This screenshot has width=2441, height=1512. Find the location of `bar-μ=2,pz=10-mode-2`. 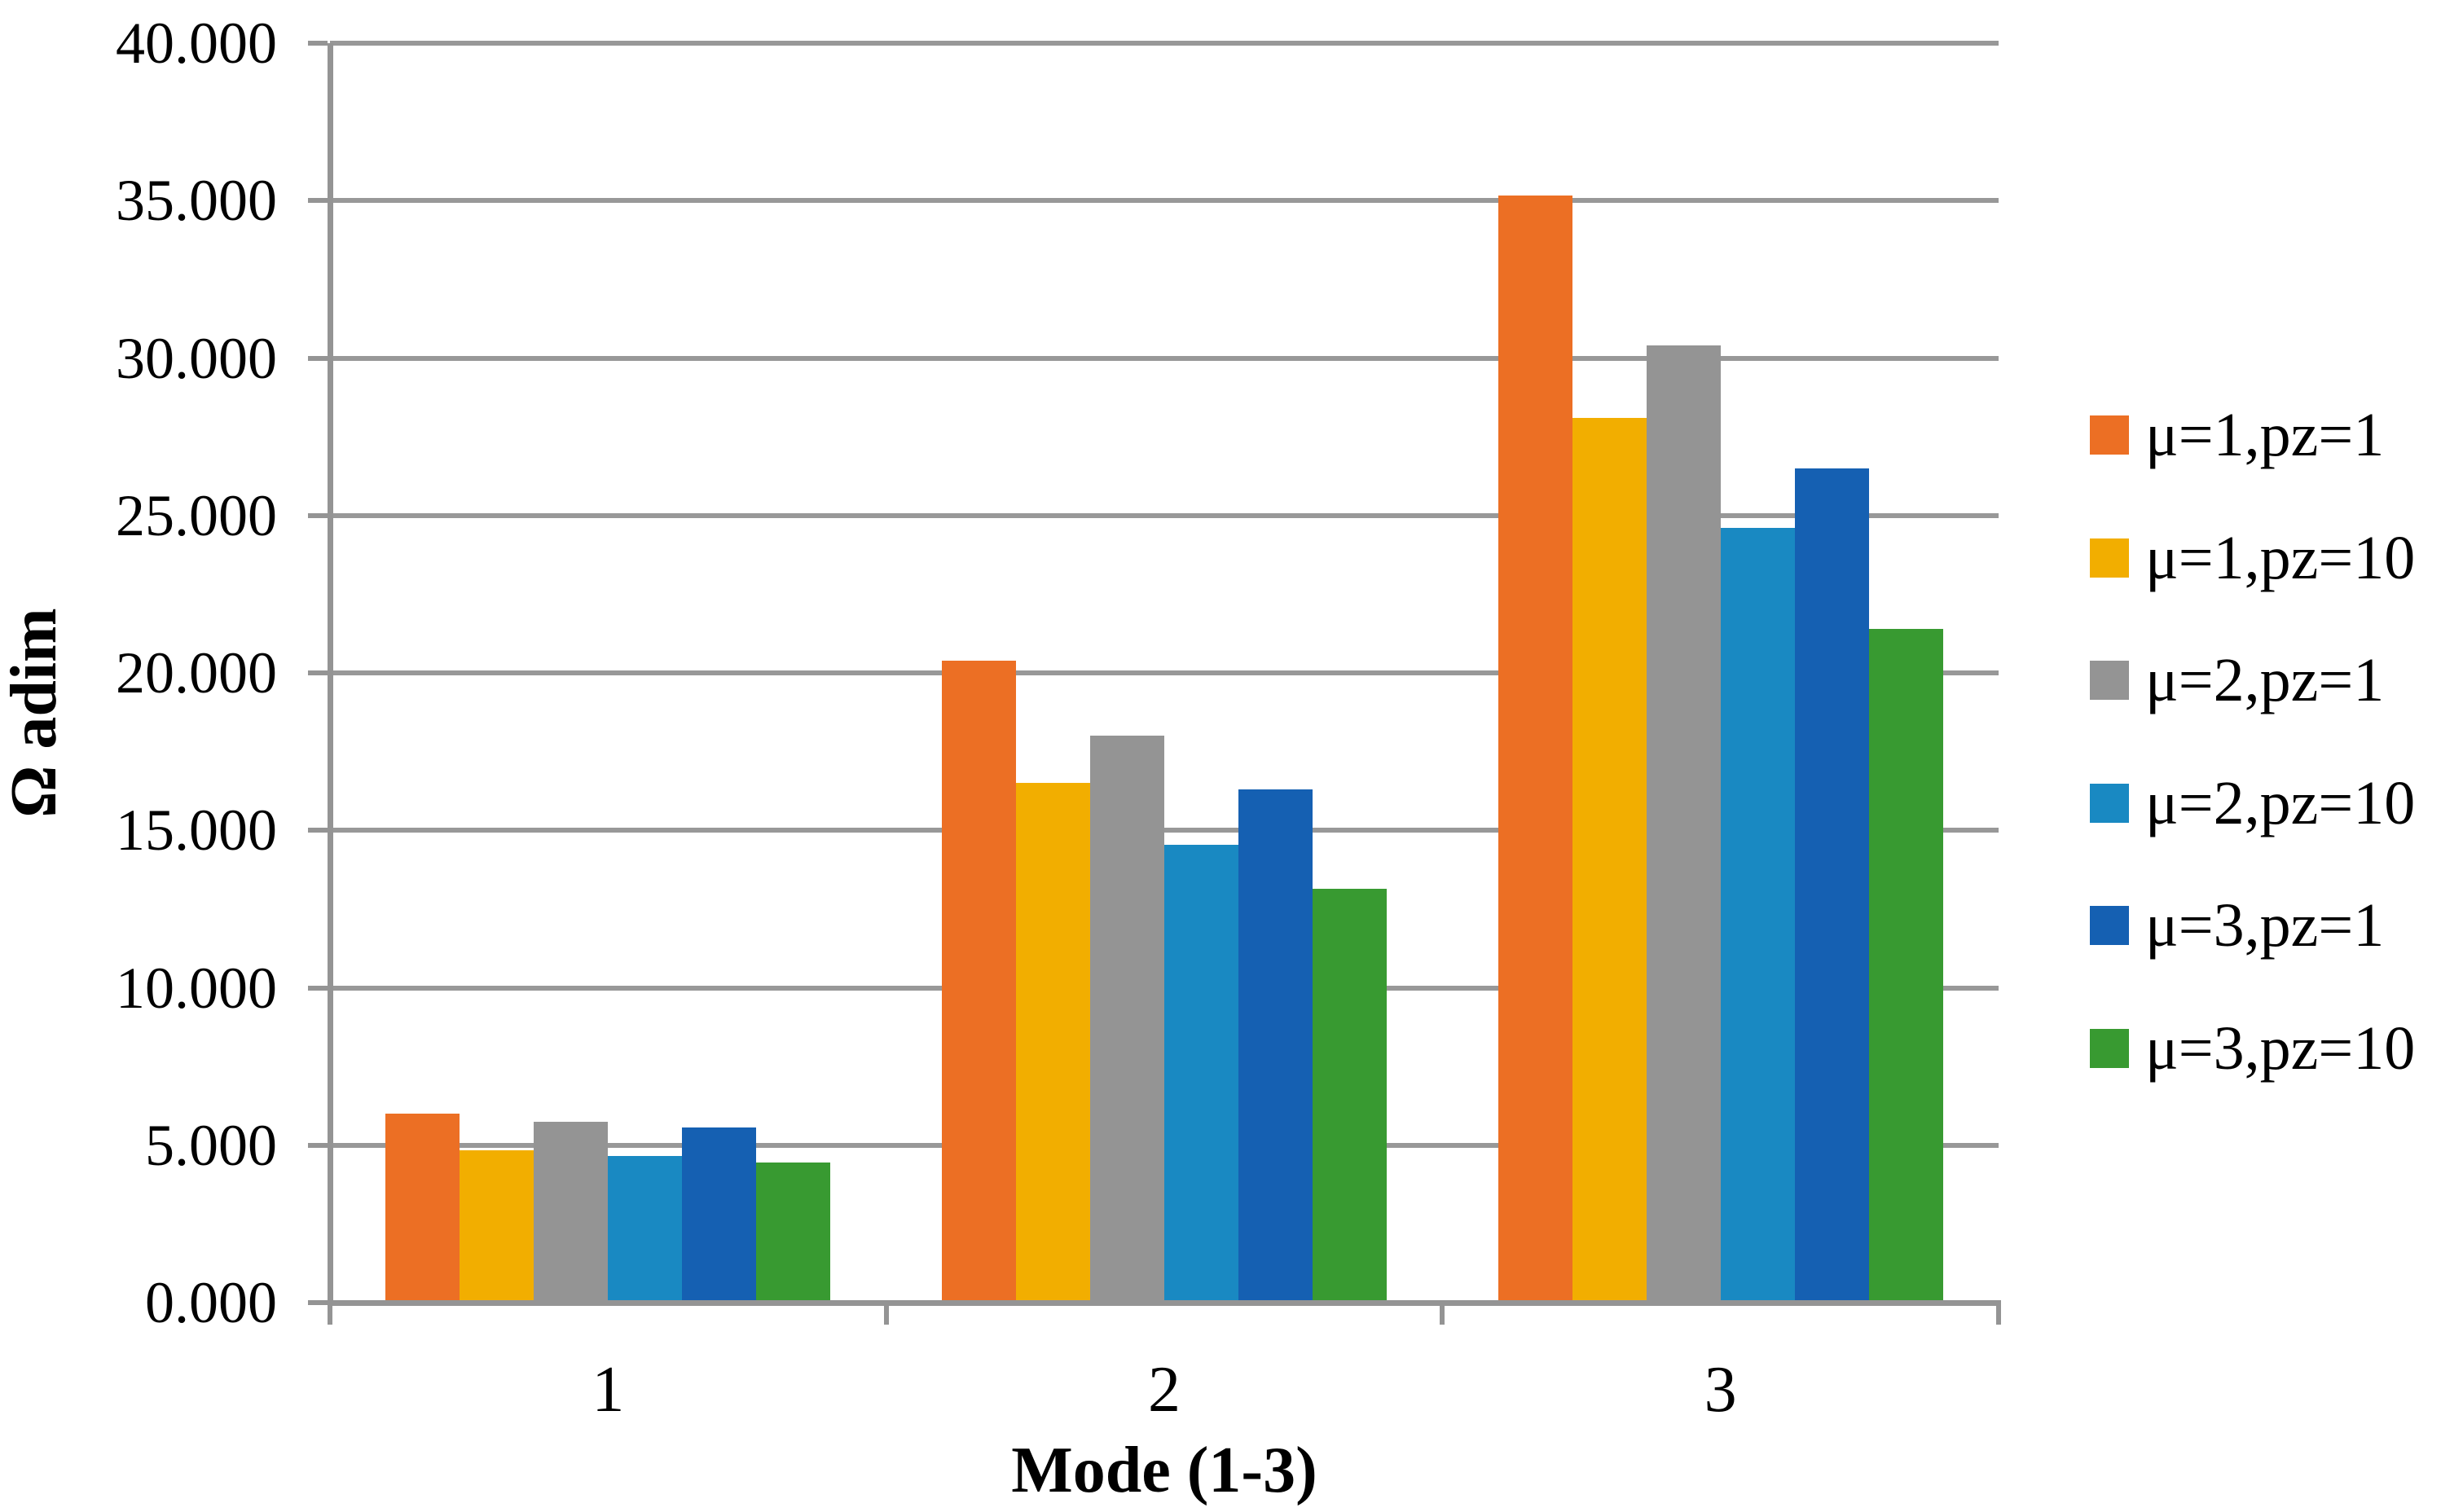

bar-μ=2,pz=10-mode-2 is located at coordinates (1201, 1073).